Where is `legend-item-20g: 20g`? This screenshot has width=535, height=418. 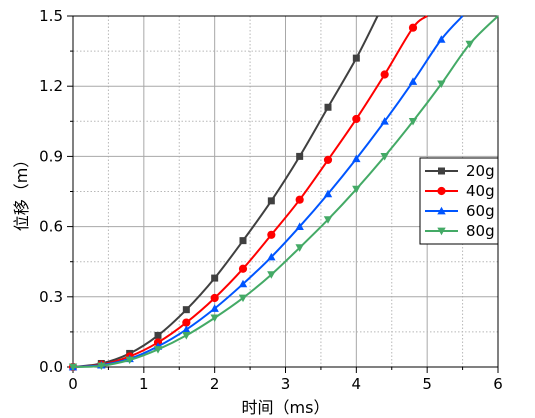
legend-item-20g: 20g is located at coordinates (460, 171).